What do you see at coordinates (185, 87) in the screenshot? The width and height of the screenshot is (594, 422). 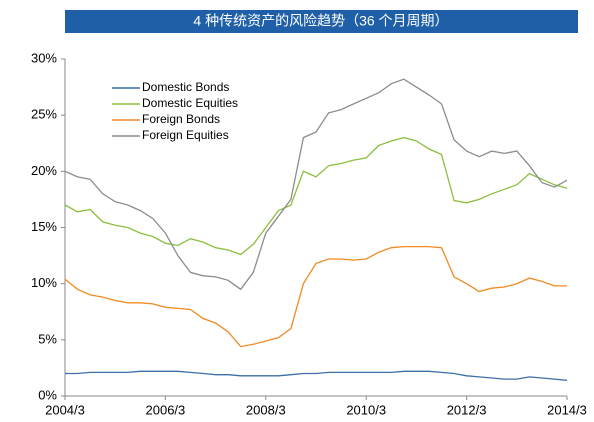 I see `legend-label: Domestic Bonds` at bounding box center [185, 87].